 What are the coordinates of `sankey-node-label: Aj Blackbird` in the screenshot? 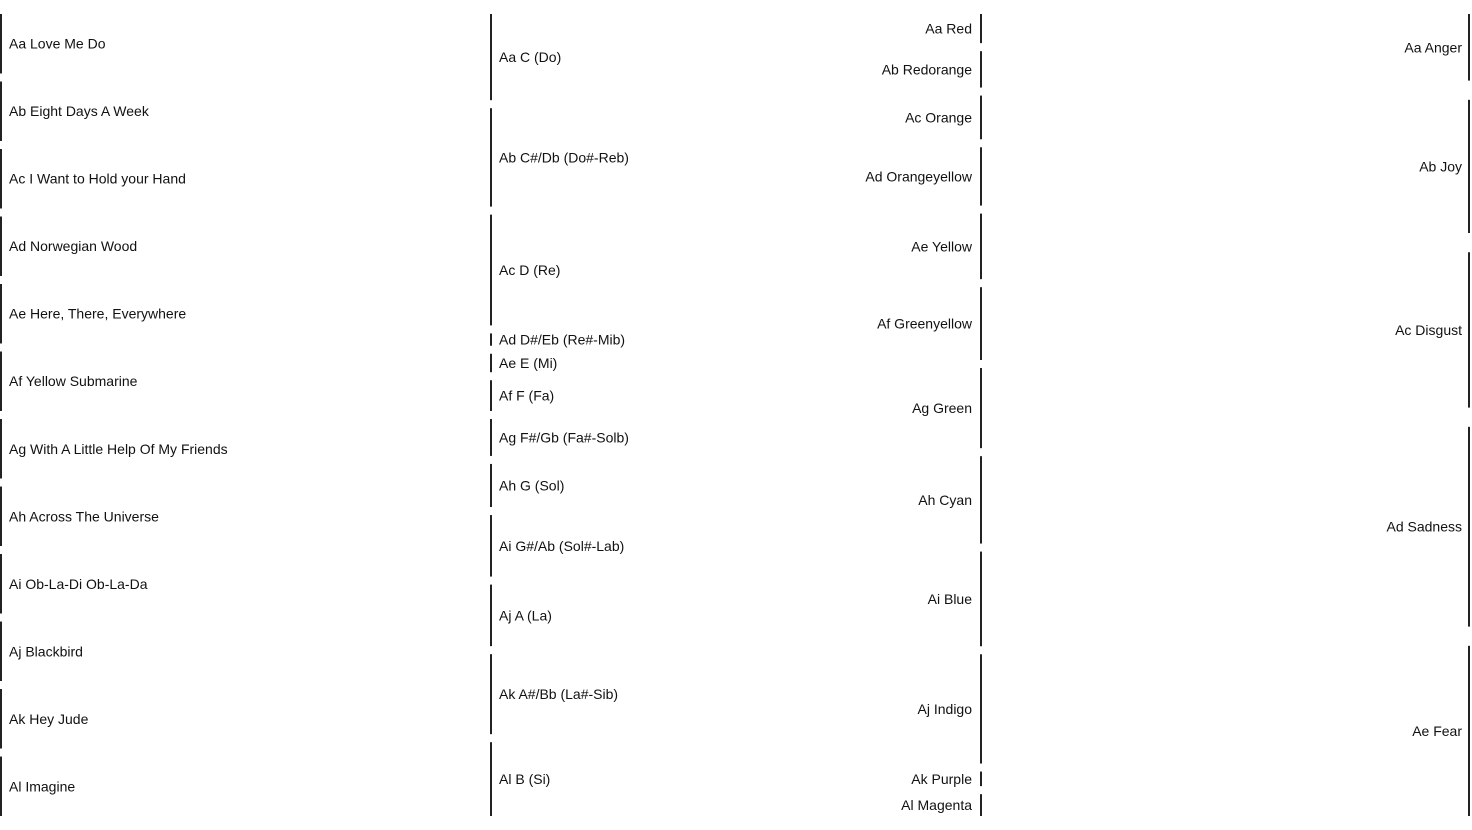 It's located at (46, 651).